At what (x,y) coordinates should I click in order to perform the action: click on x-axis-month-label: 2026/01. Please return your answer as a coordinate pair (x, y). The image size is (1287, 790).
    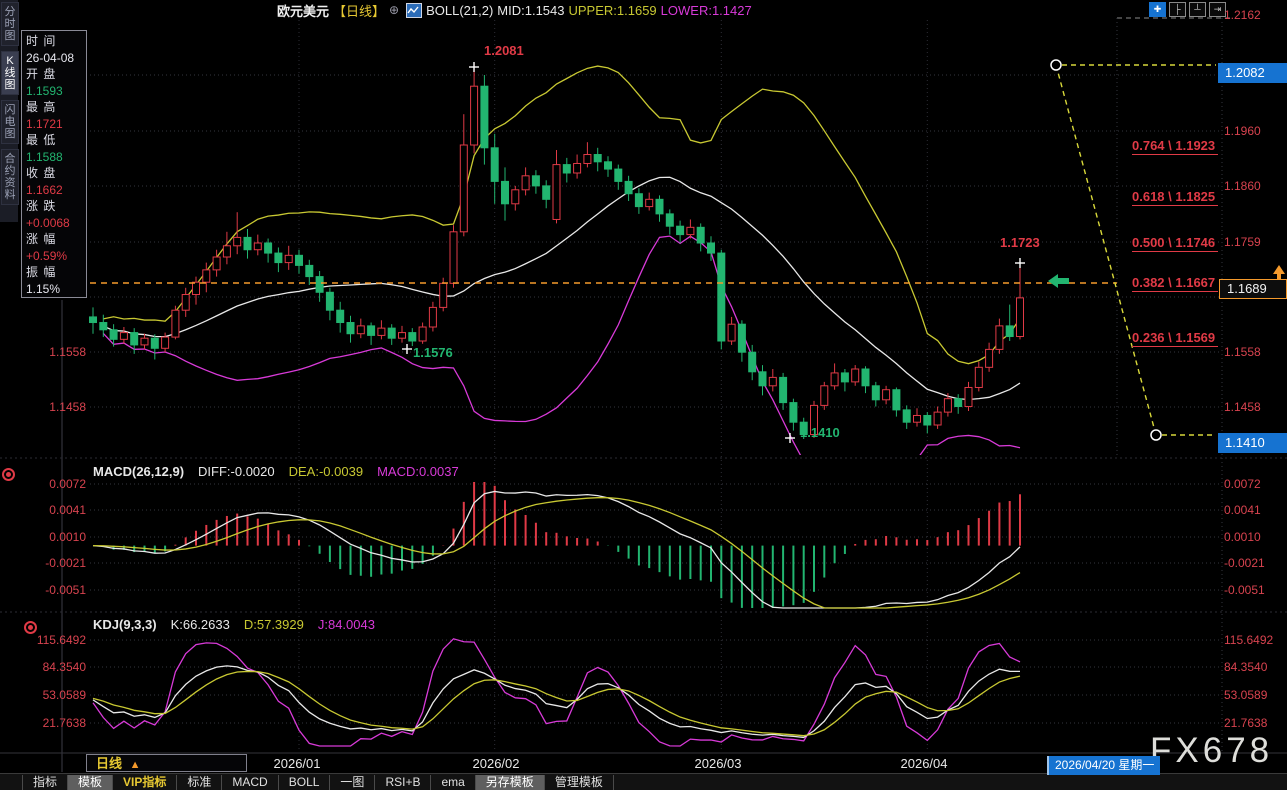
    Looking at the image, I should click on (297, 763).